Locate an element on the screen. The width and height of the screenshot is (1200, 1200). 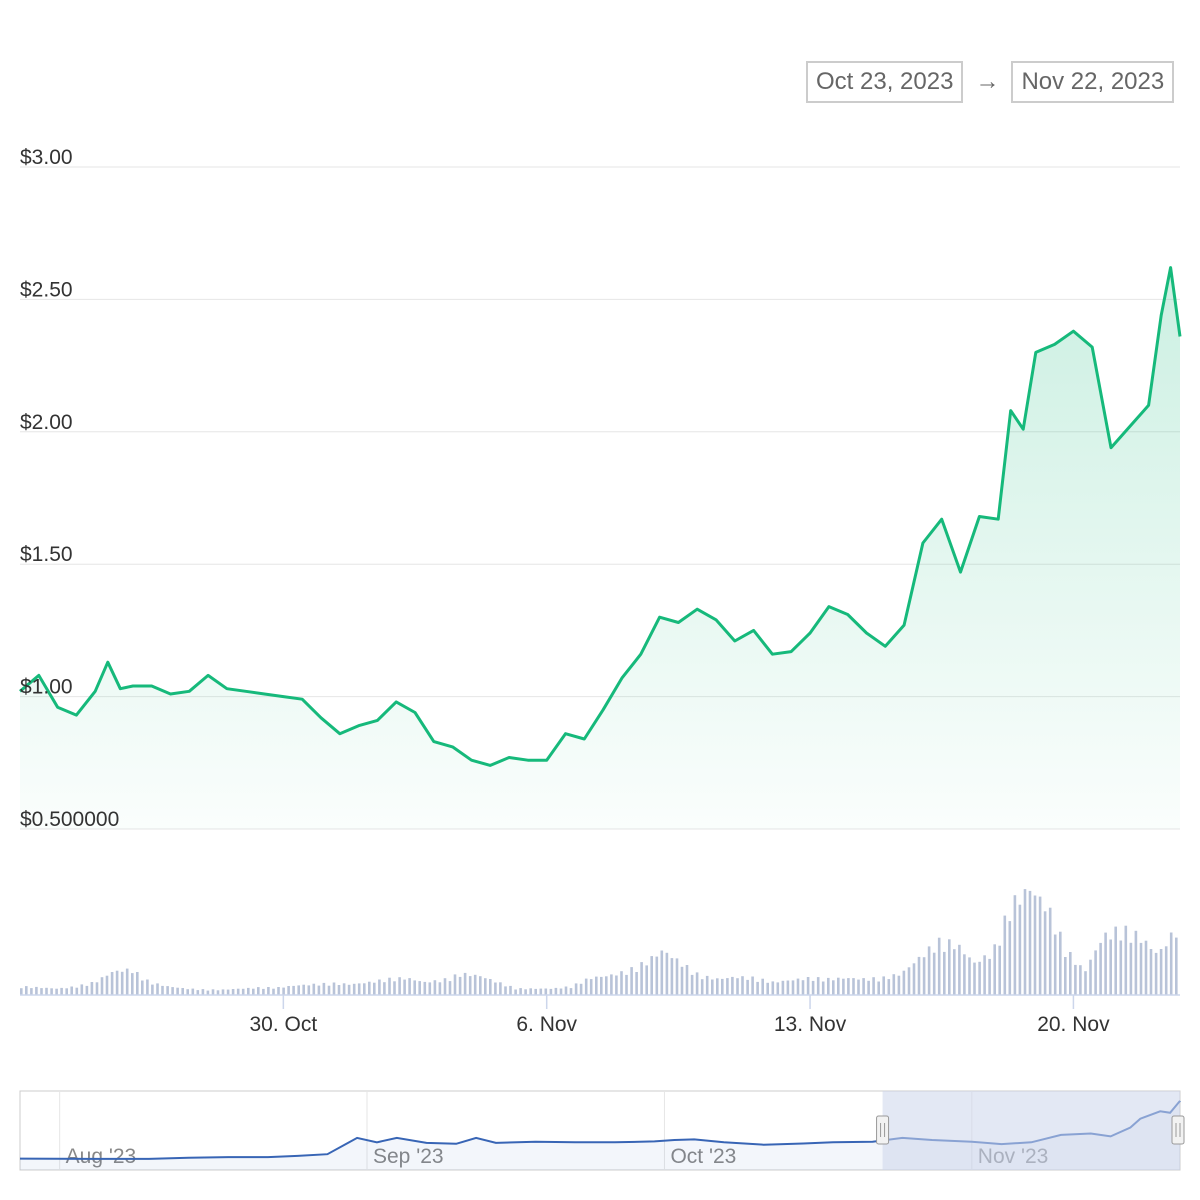
navigator-label: Aug '23 is located at coordinates (101, 1156).